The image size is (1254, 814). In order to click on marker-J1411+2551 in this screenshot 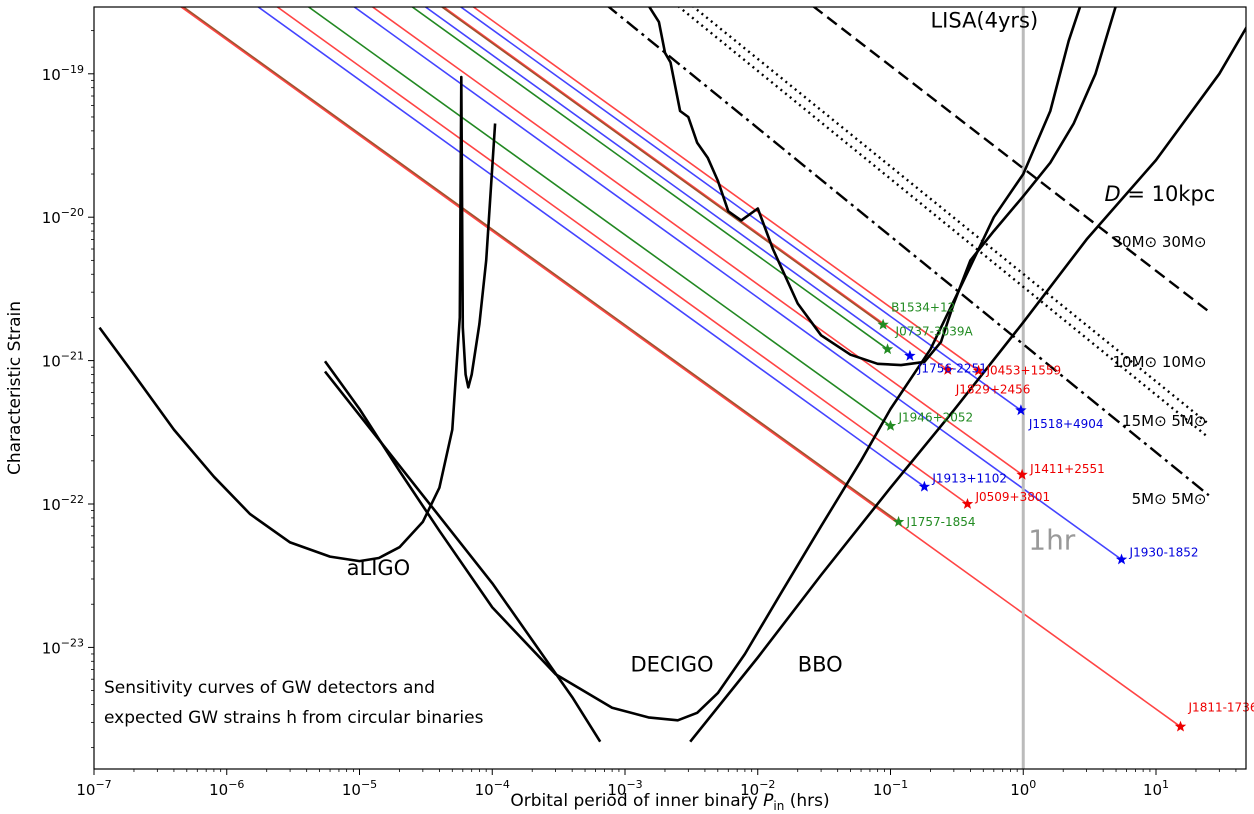, I will do `click(1022, 474)`.